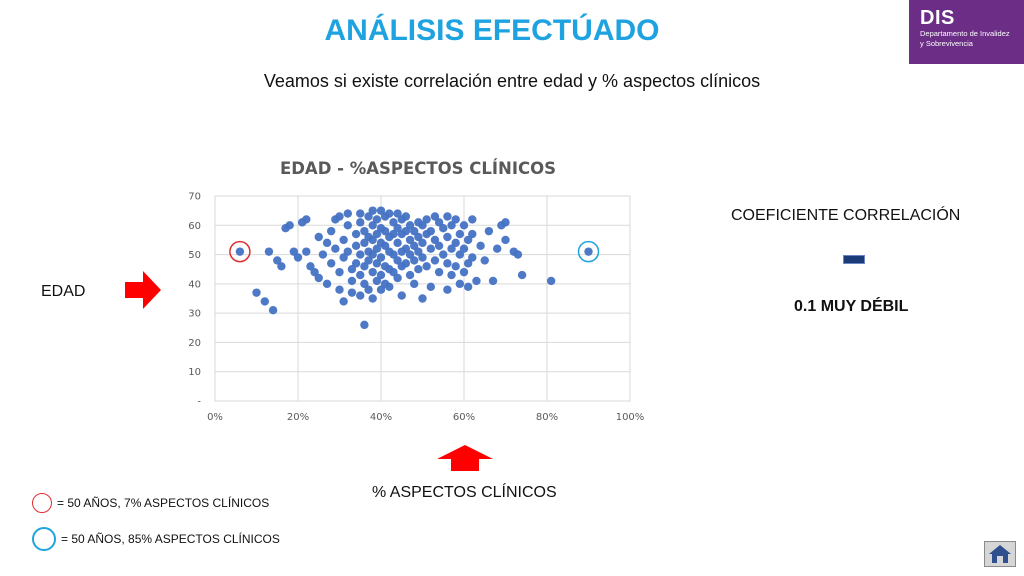 Image resolution: width=1024 pixels, height=576 pixels. Describe the element at coordinates (194, 372) in the screenshot. I see `y-tick-label: 10` at that location.